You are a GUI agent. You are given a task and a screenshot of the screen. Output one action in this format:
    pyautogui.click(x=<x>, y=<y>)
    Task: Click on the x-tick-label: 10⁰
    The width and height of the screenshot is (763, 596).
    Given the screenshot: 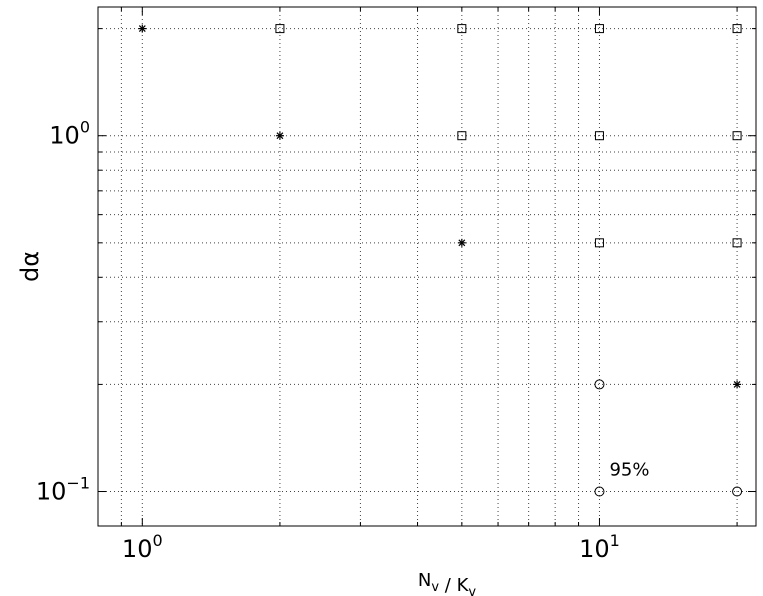 What is the action you would take?
    pyautogui.click(x=142, y=547)
    